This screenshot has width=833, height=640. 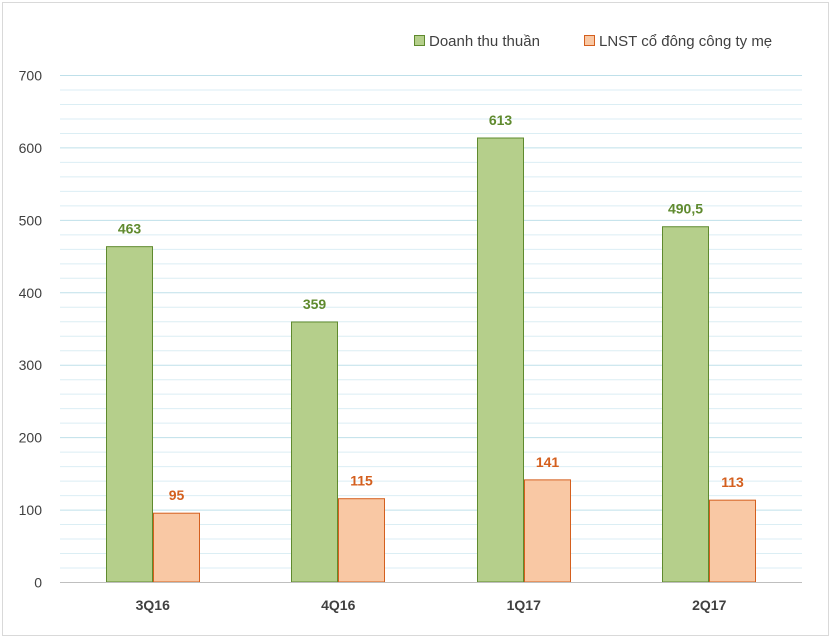 What do you see at coordinates (31, 148) in the screenshot?
I see `y-tick-label: 600` at bounding box center [31, 148].